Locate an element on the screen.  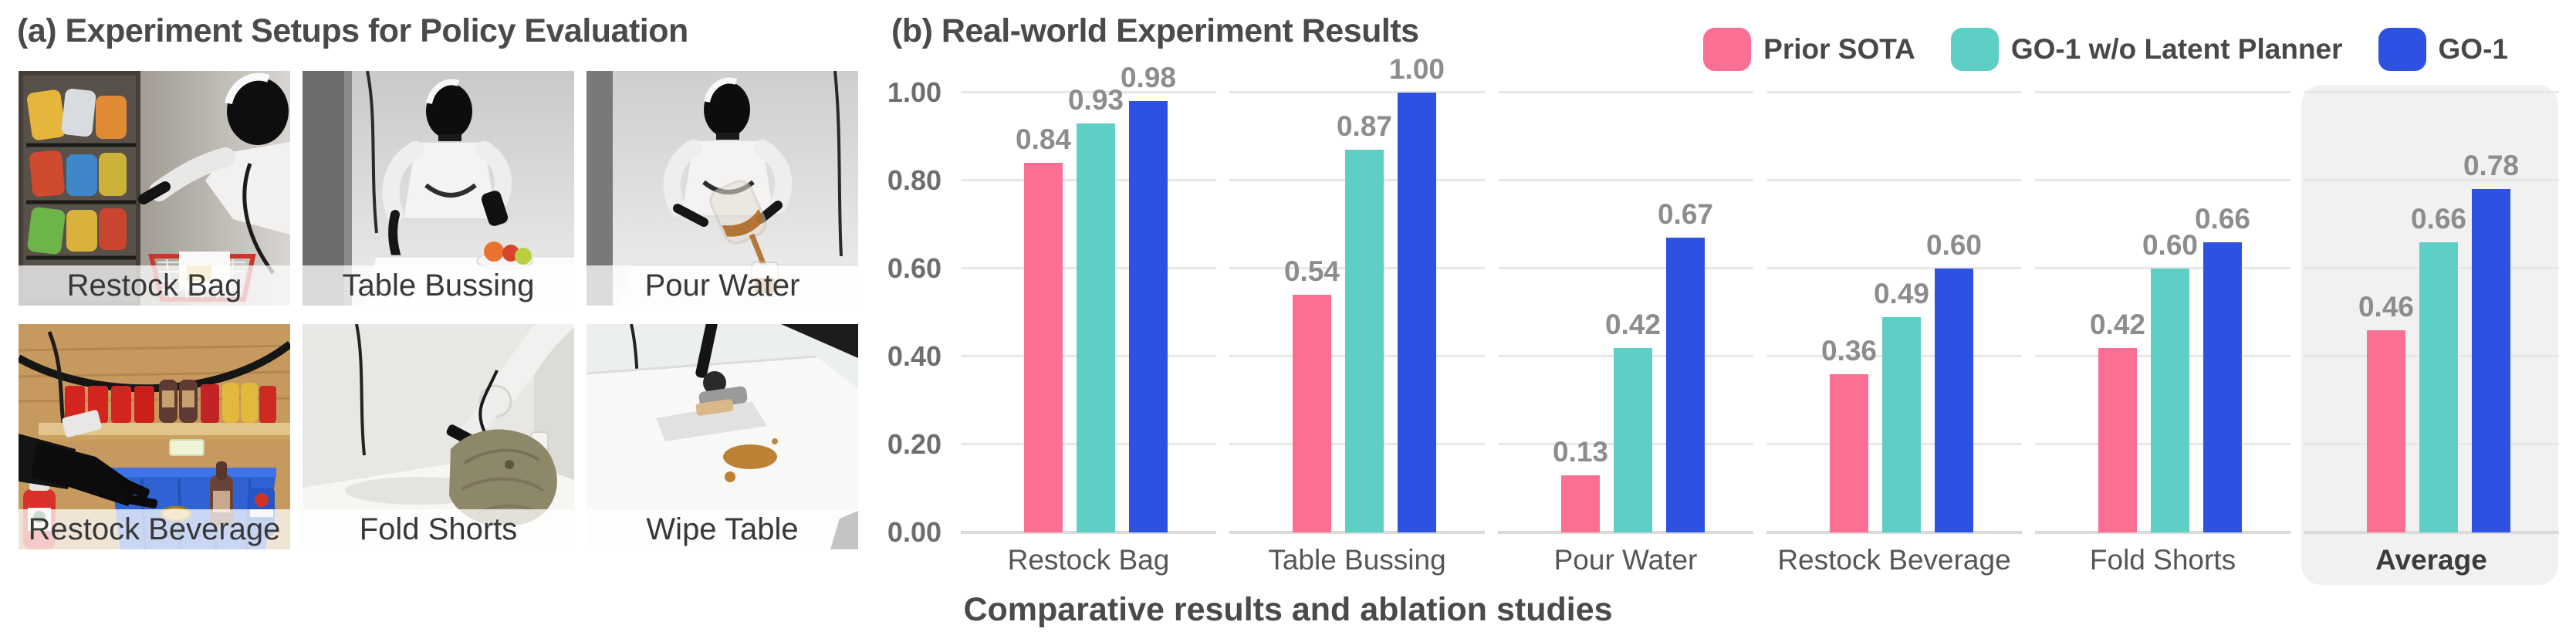
y-tick-label: 0.20 is located at coordinates (914, 444).